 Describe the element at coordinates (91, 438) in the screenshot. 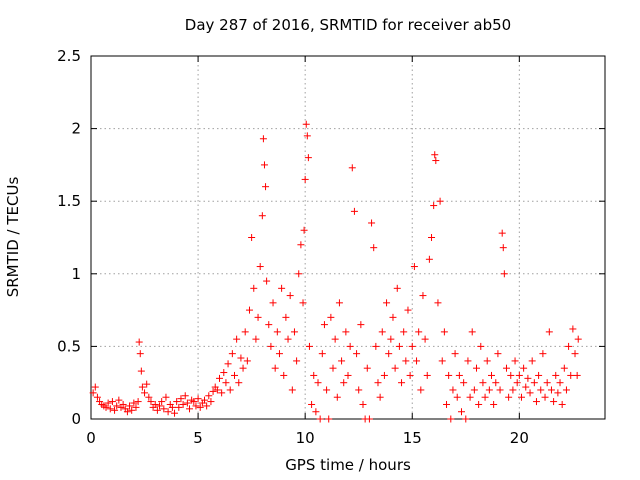

I see `x-tick-label: 0` at that location.